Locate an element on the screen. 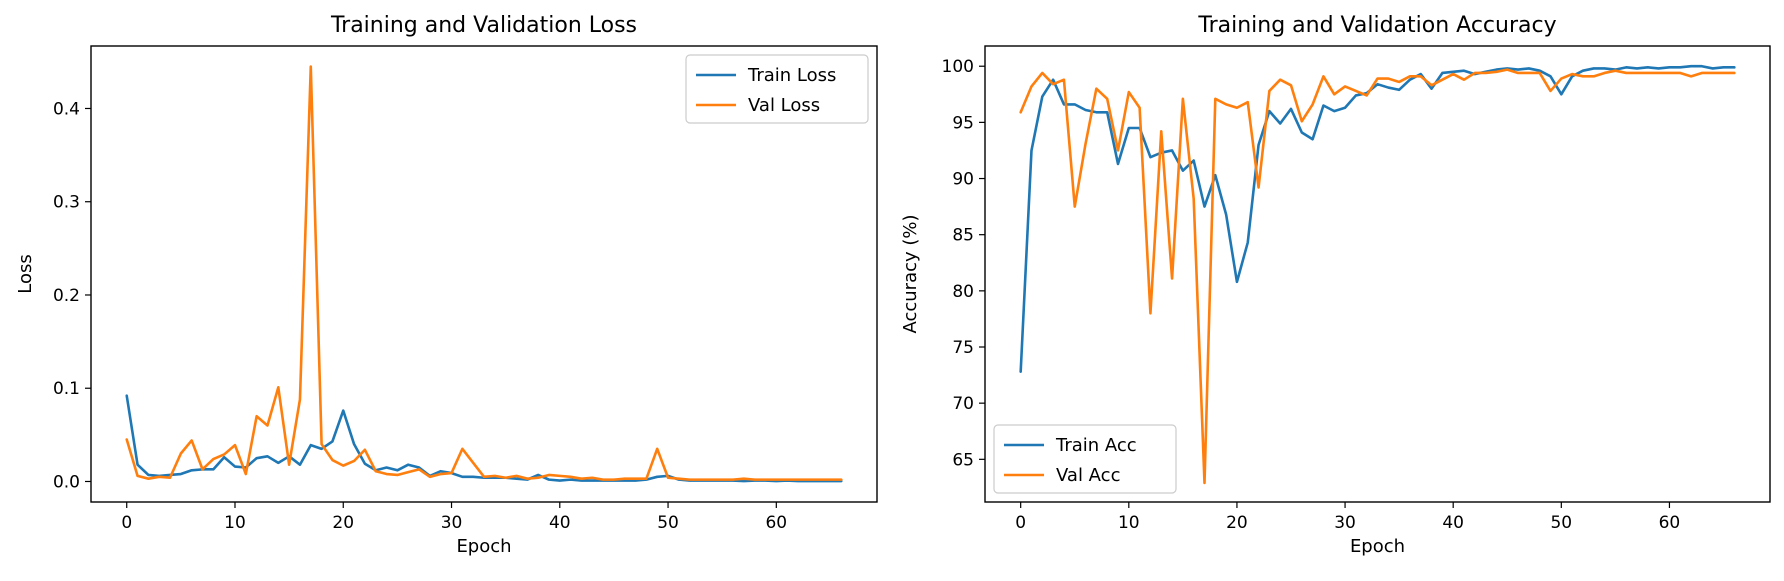 The width and height of the screenshot is (1784, 581). series-line-train-loss is located at coordinates (484, 438).